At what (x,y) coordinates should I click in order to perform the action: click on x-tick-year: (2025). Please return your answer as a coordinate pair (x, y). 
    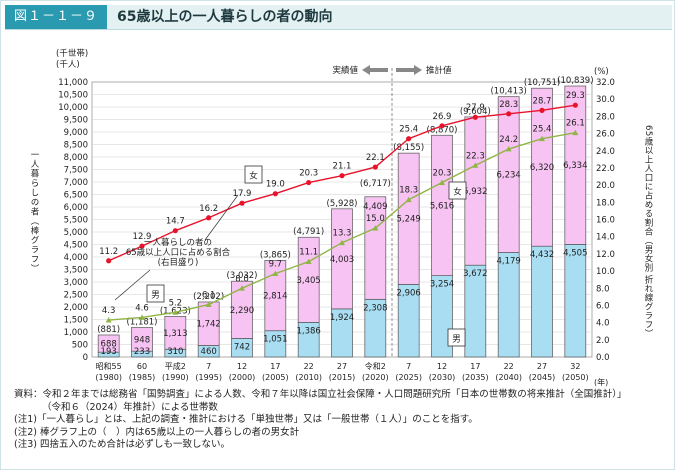
    Looking at the image, I should click on (408, 377).